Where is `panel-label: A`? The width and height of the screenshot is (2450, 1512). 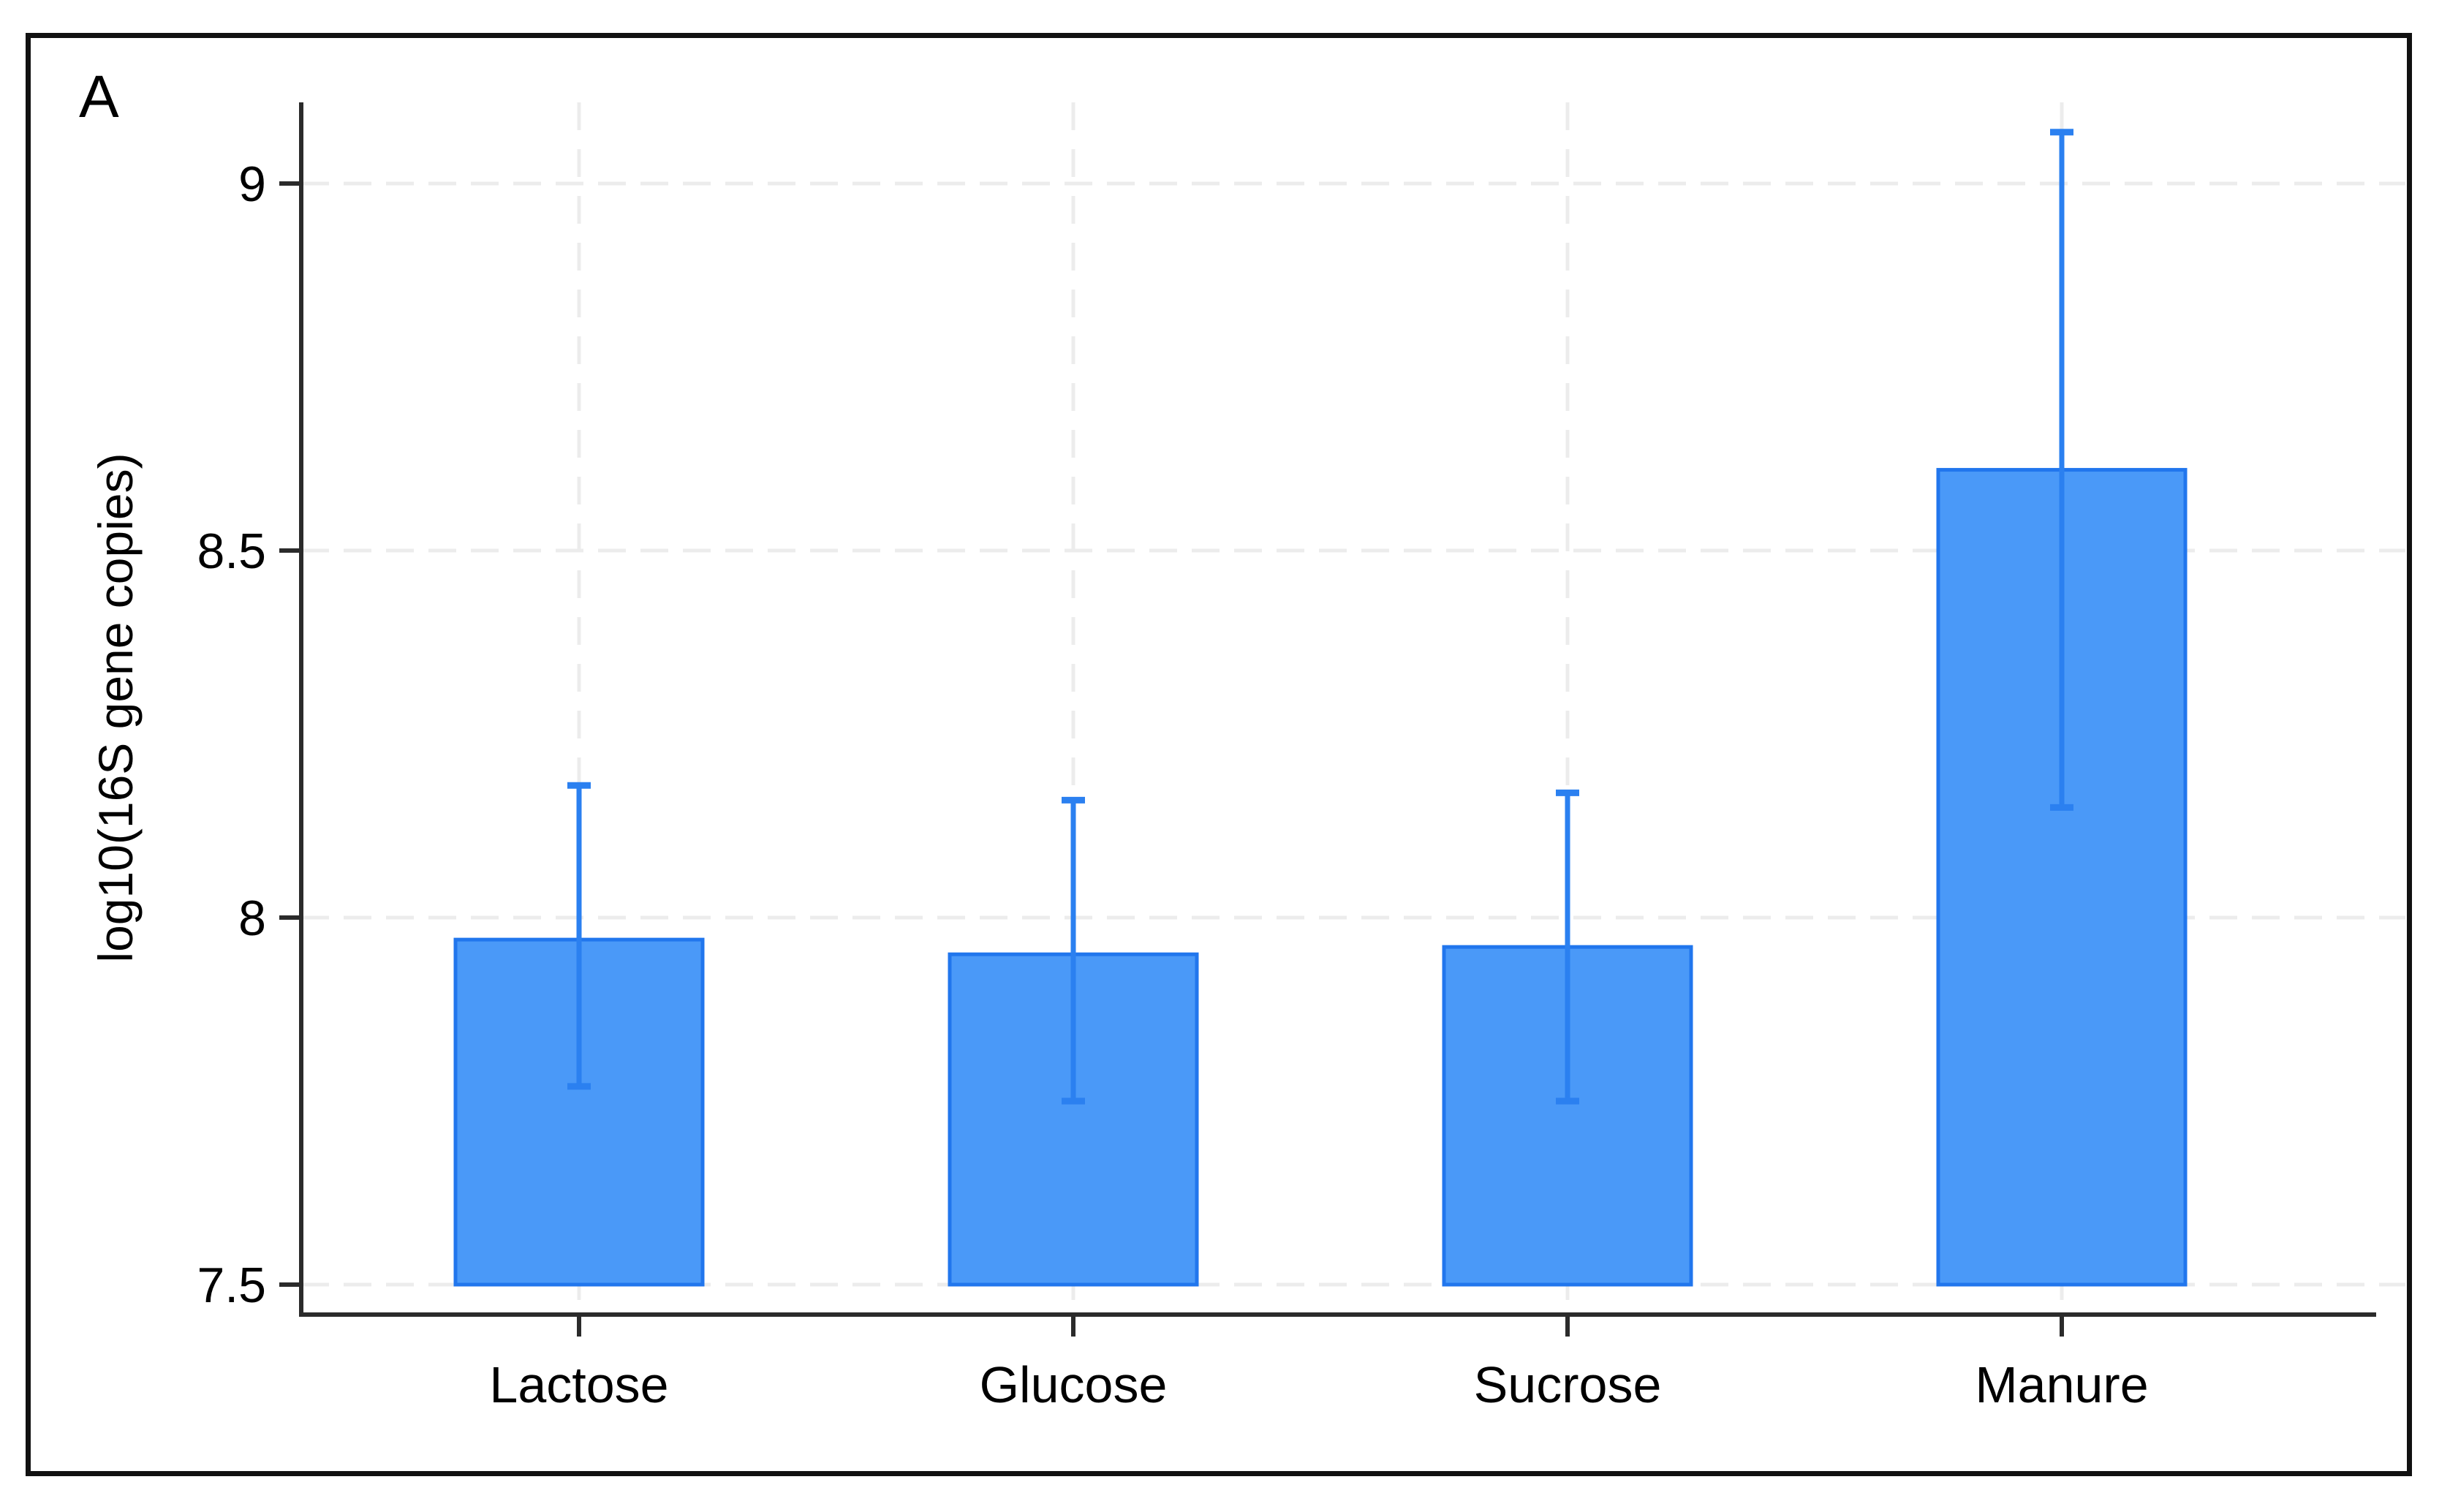
panel-label: A is located at coordinates (99, 97).